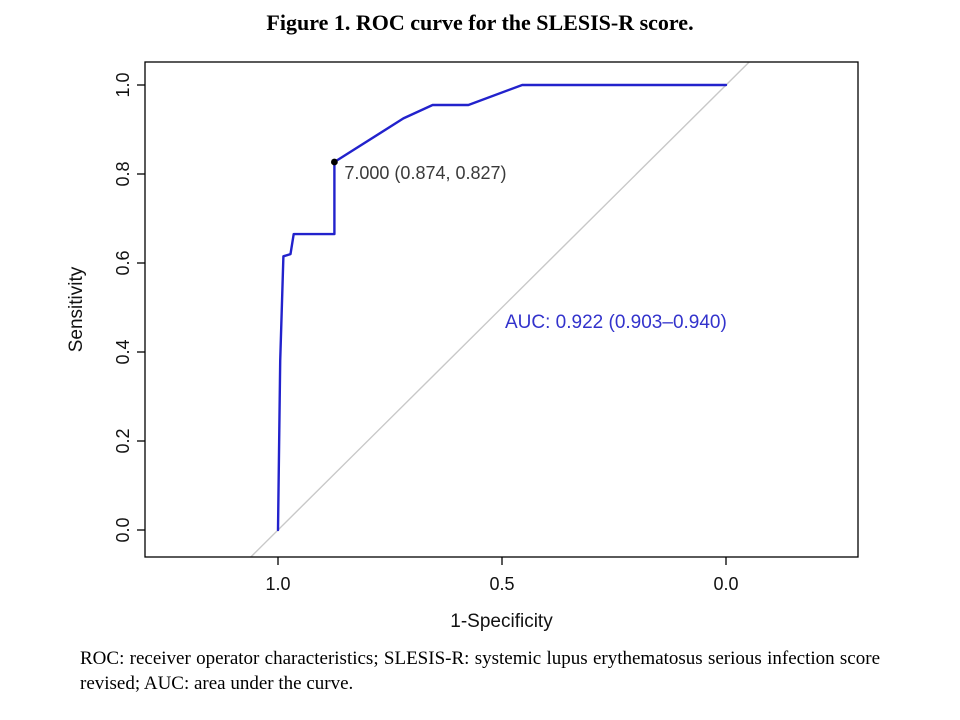 The height and width of the screenshot is (720, 960). Describe the element at coordinates (123, 440) in the screenshot. I see `y-tick-label: 0.2` at that location.